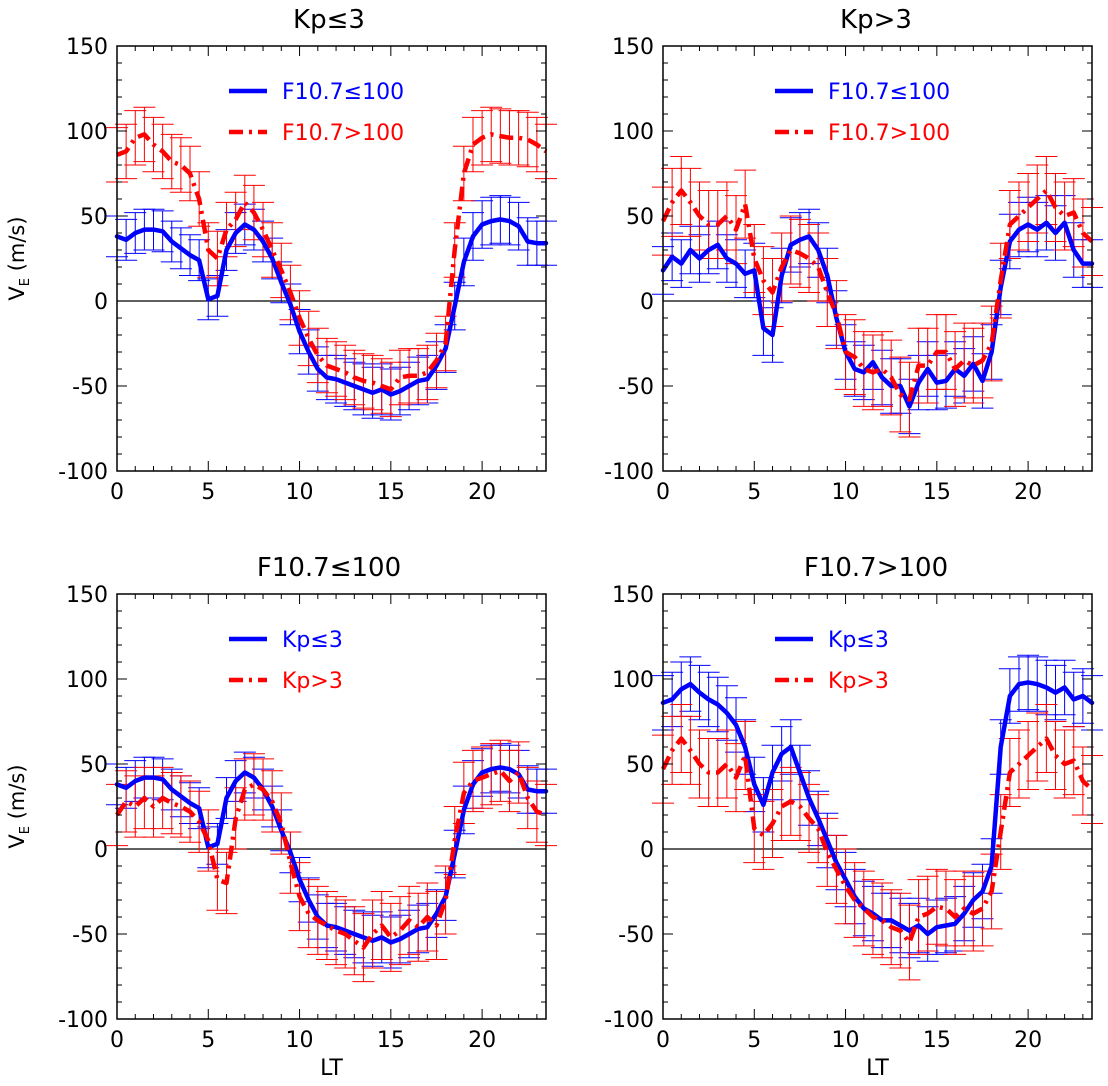 The height and width of the screenshot is (1086, 1108). I want to click on panel-title: F10.7>100, so click(876, 568).